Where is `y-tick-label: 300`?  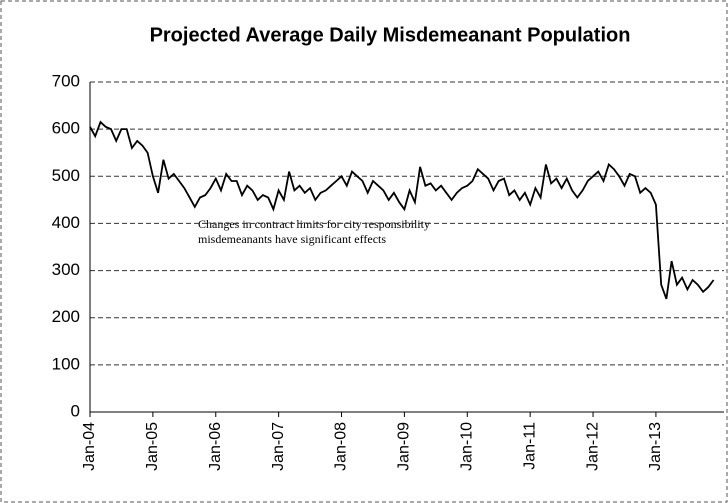
y-tick-label: 300 is located at coordinates (66, 269).